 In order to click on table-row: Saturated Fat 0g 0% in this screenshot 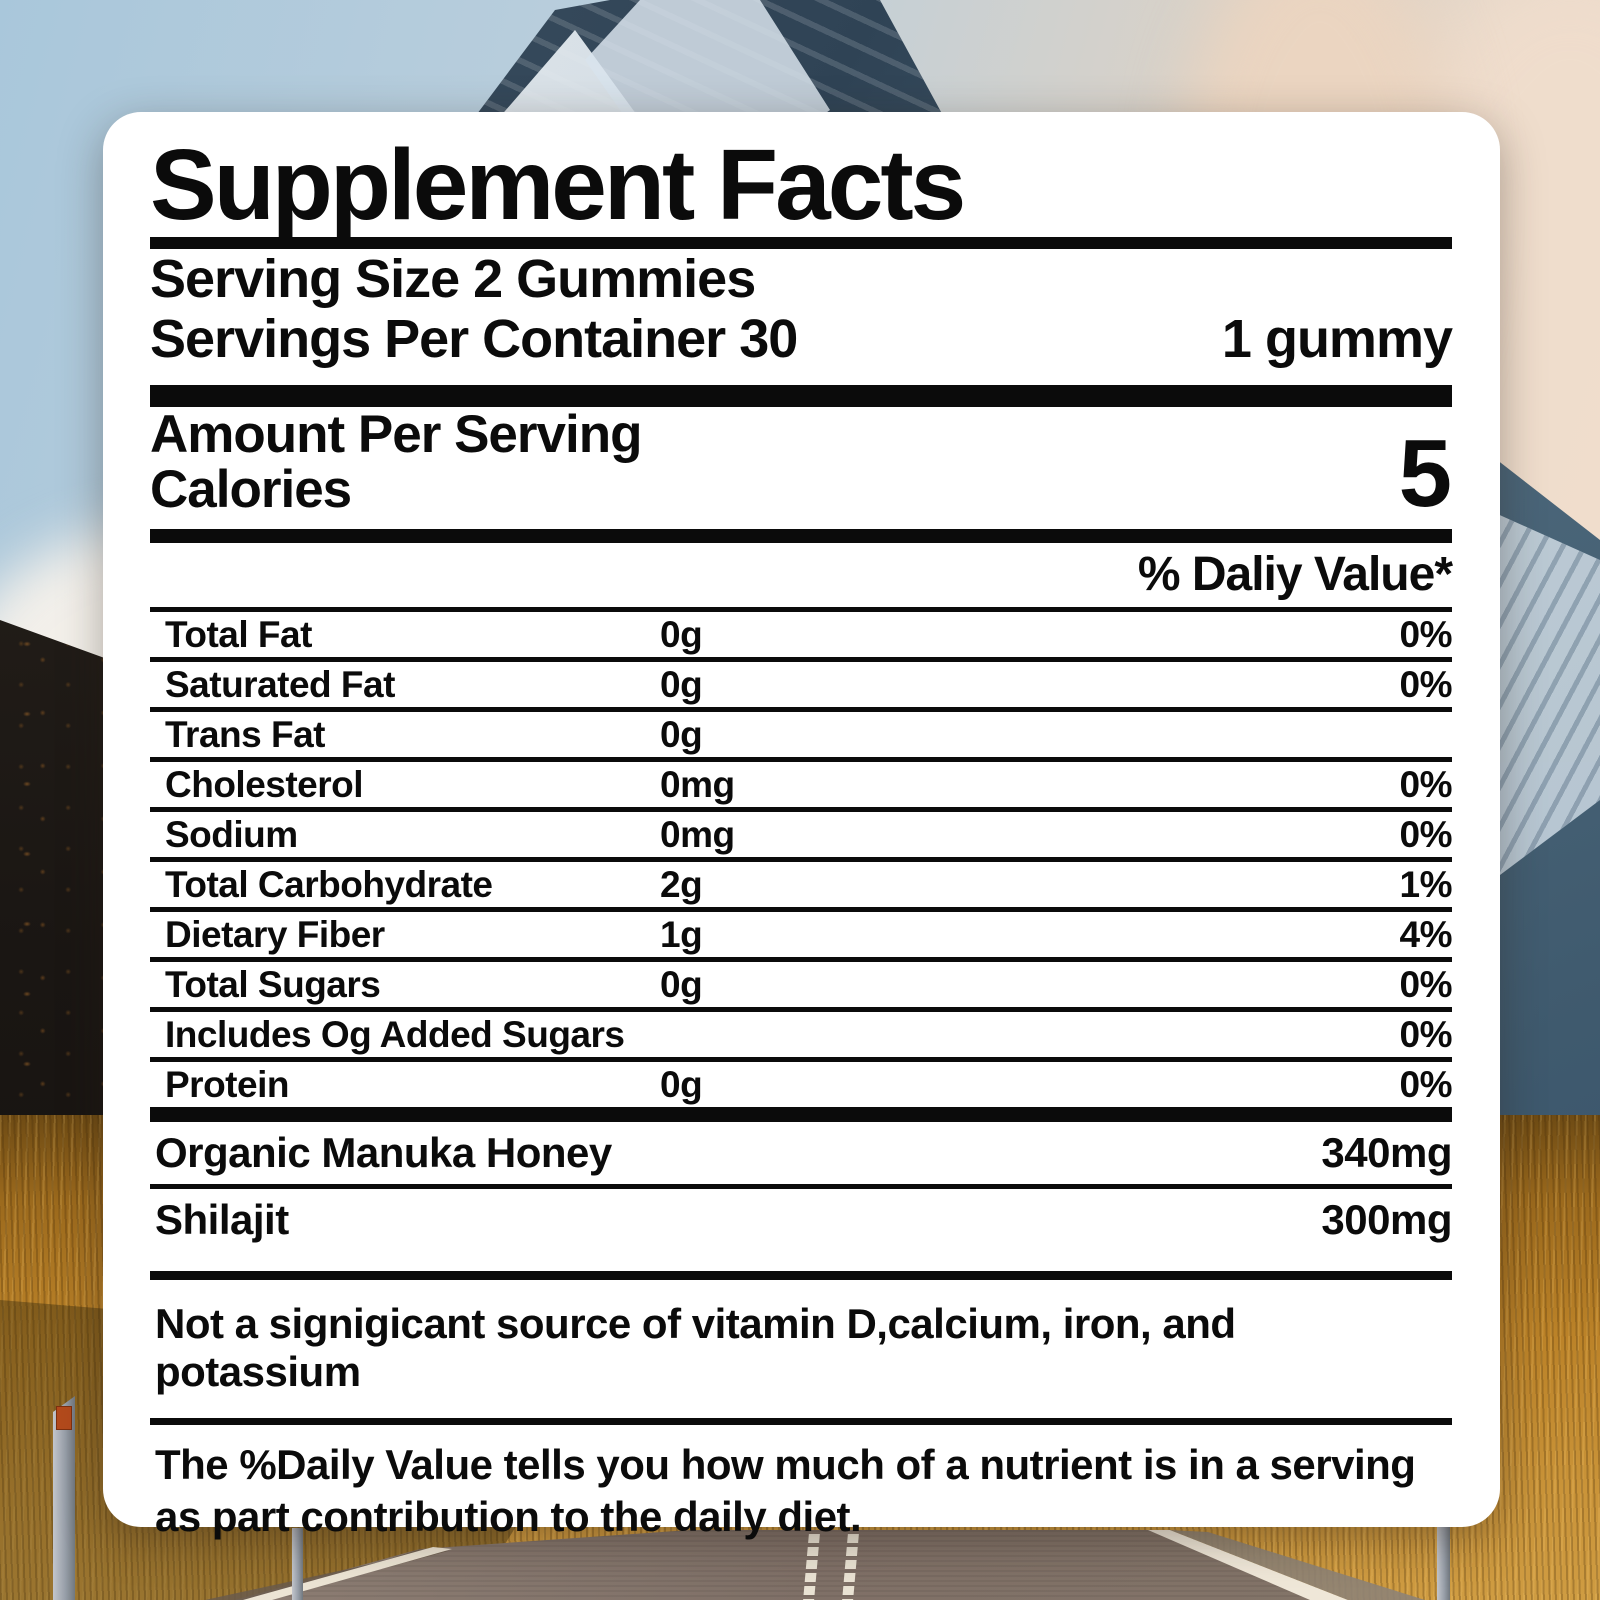, I will do `click(801, 682)`.